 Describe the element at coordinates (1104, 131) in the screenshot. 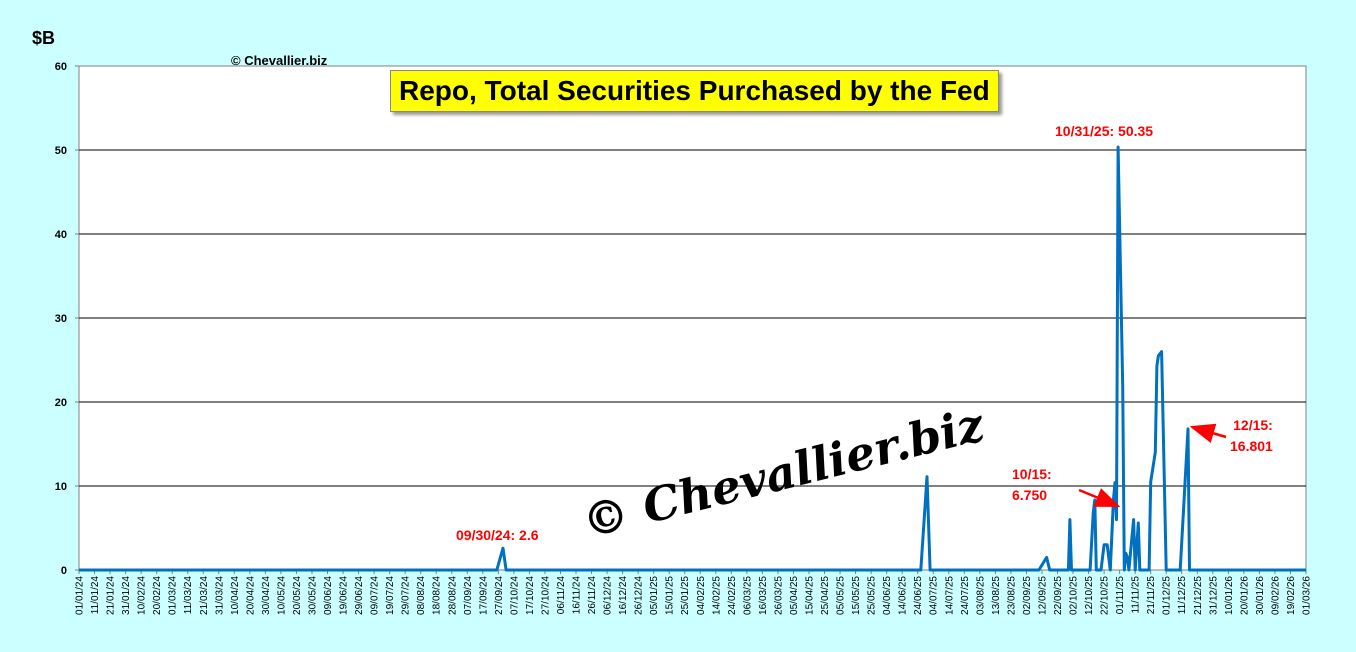

I see `annotation-1031: 10/31/25: 50.35` at that location.